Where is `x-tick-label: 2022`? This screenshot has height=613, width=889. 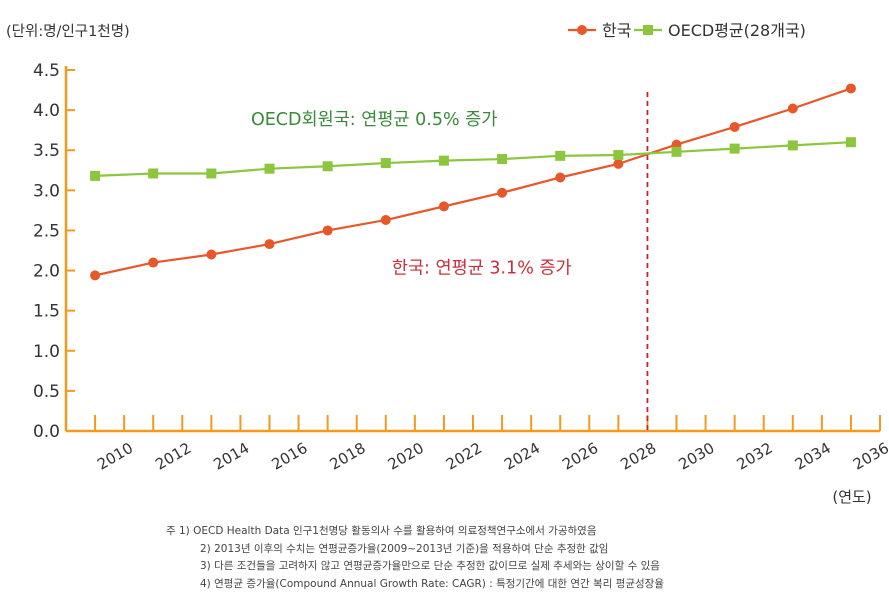 x-tick-label: 2022 is located at coordinates (464, 456).